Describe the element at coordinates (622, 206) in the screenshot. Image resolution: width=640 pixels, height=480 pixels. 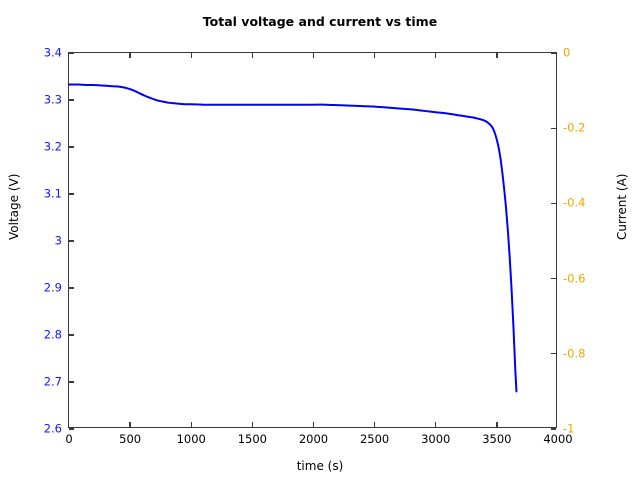
I see `y-axis-right-label: Current (A)` at that location.